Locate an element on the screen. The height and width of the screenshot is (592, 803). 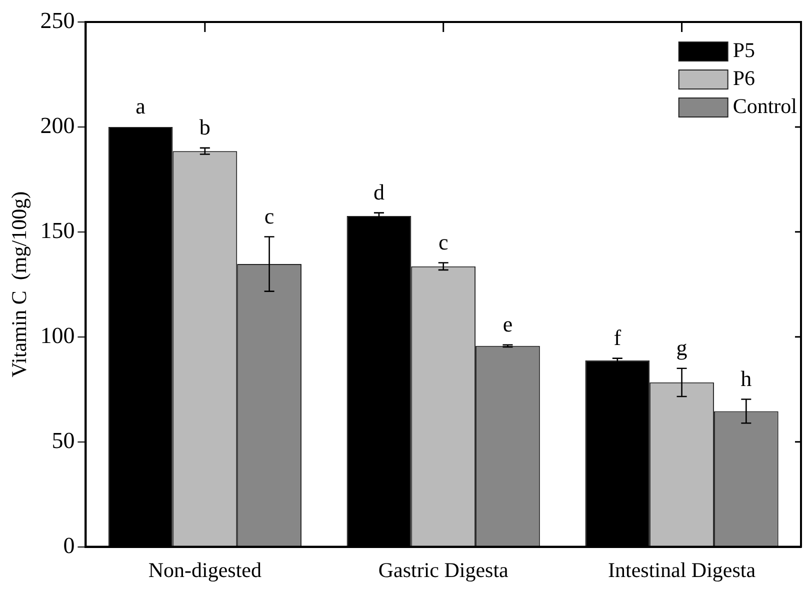
x-tick-label: Intestinal Digesta is located at coordinates (682, 570).